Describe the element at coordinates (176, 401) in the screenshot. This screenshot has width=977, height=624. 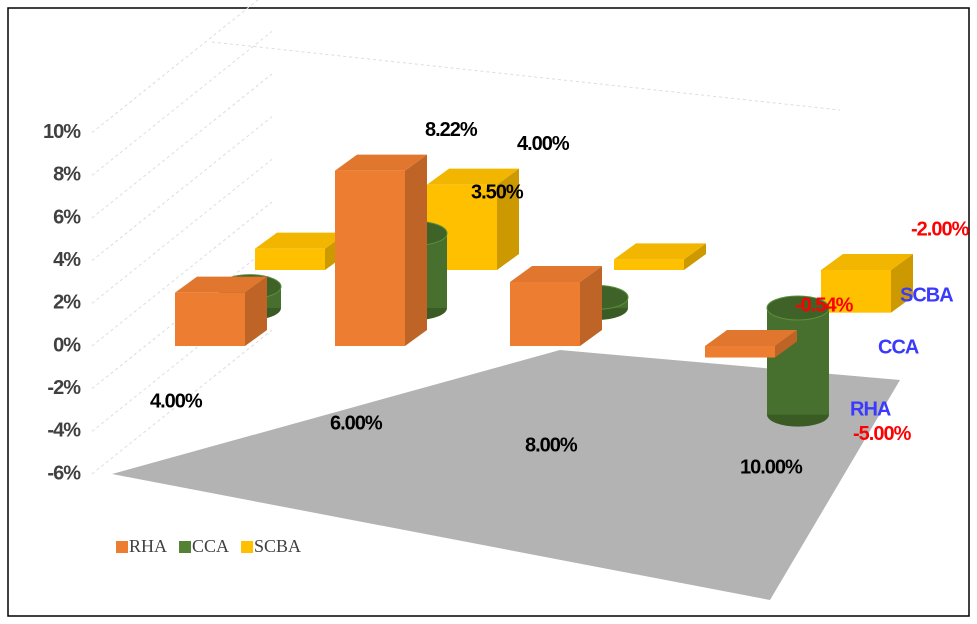
I see `x-tick-label: 4.00%` at that location.